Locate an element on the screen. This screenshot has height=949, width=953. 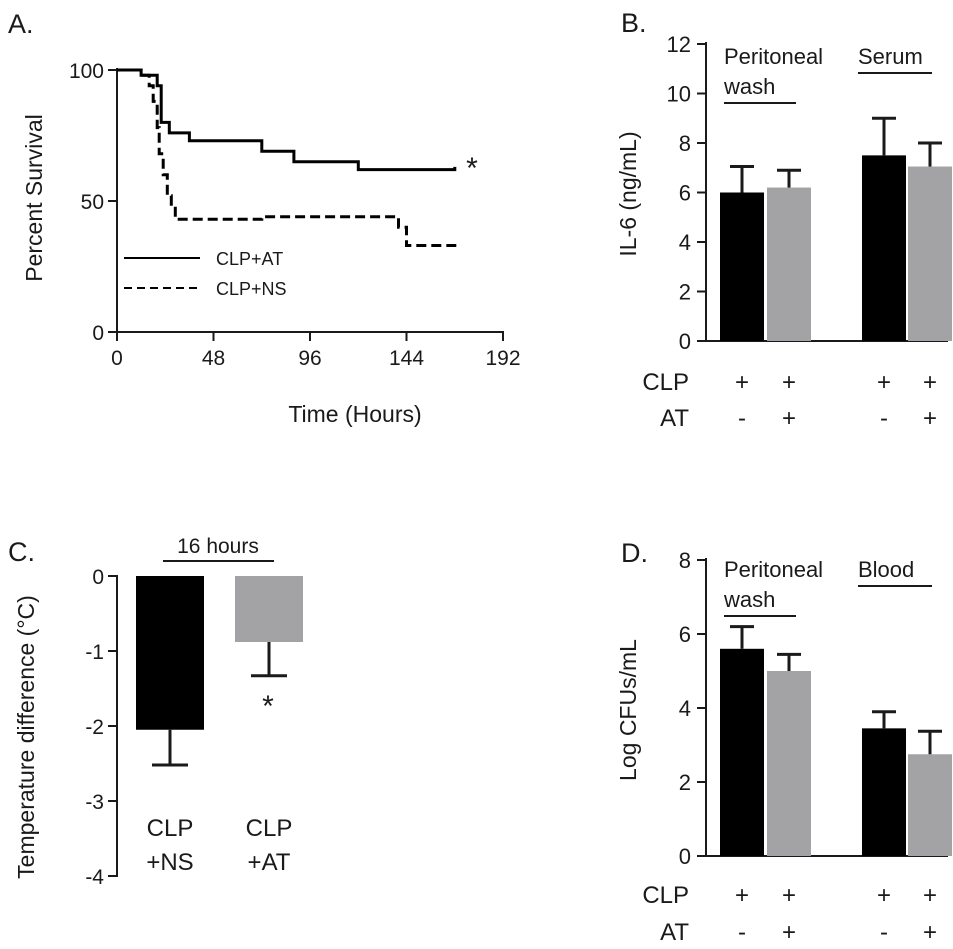
d-y-tick-label: 0 is located at coordinates (685, 856).